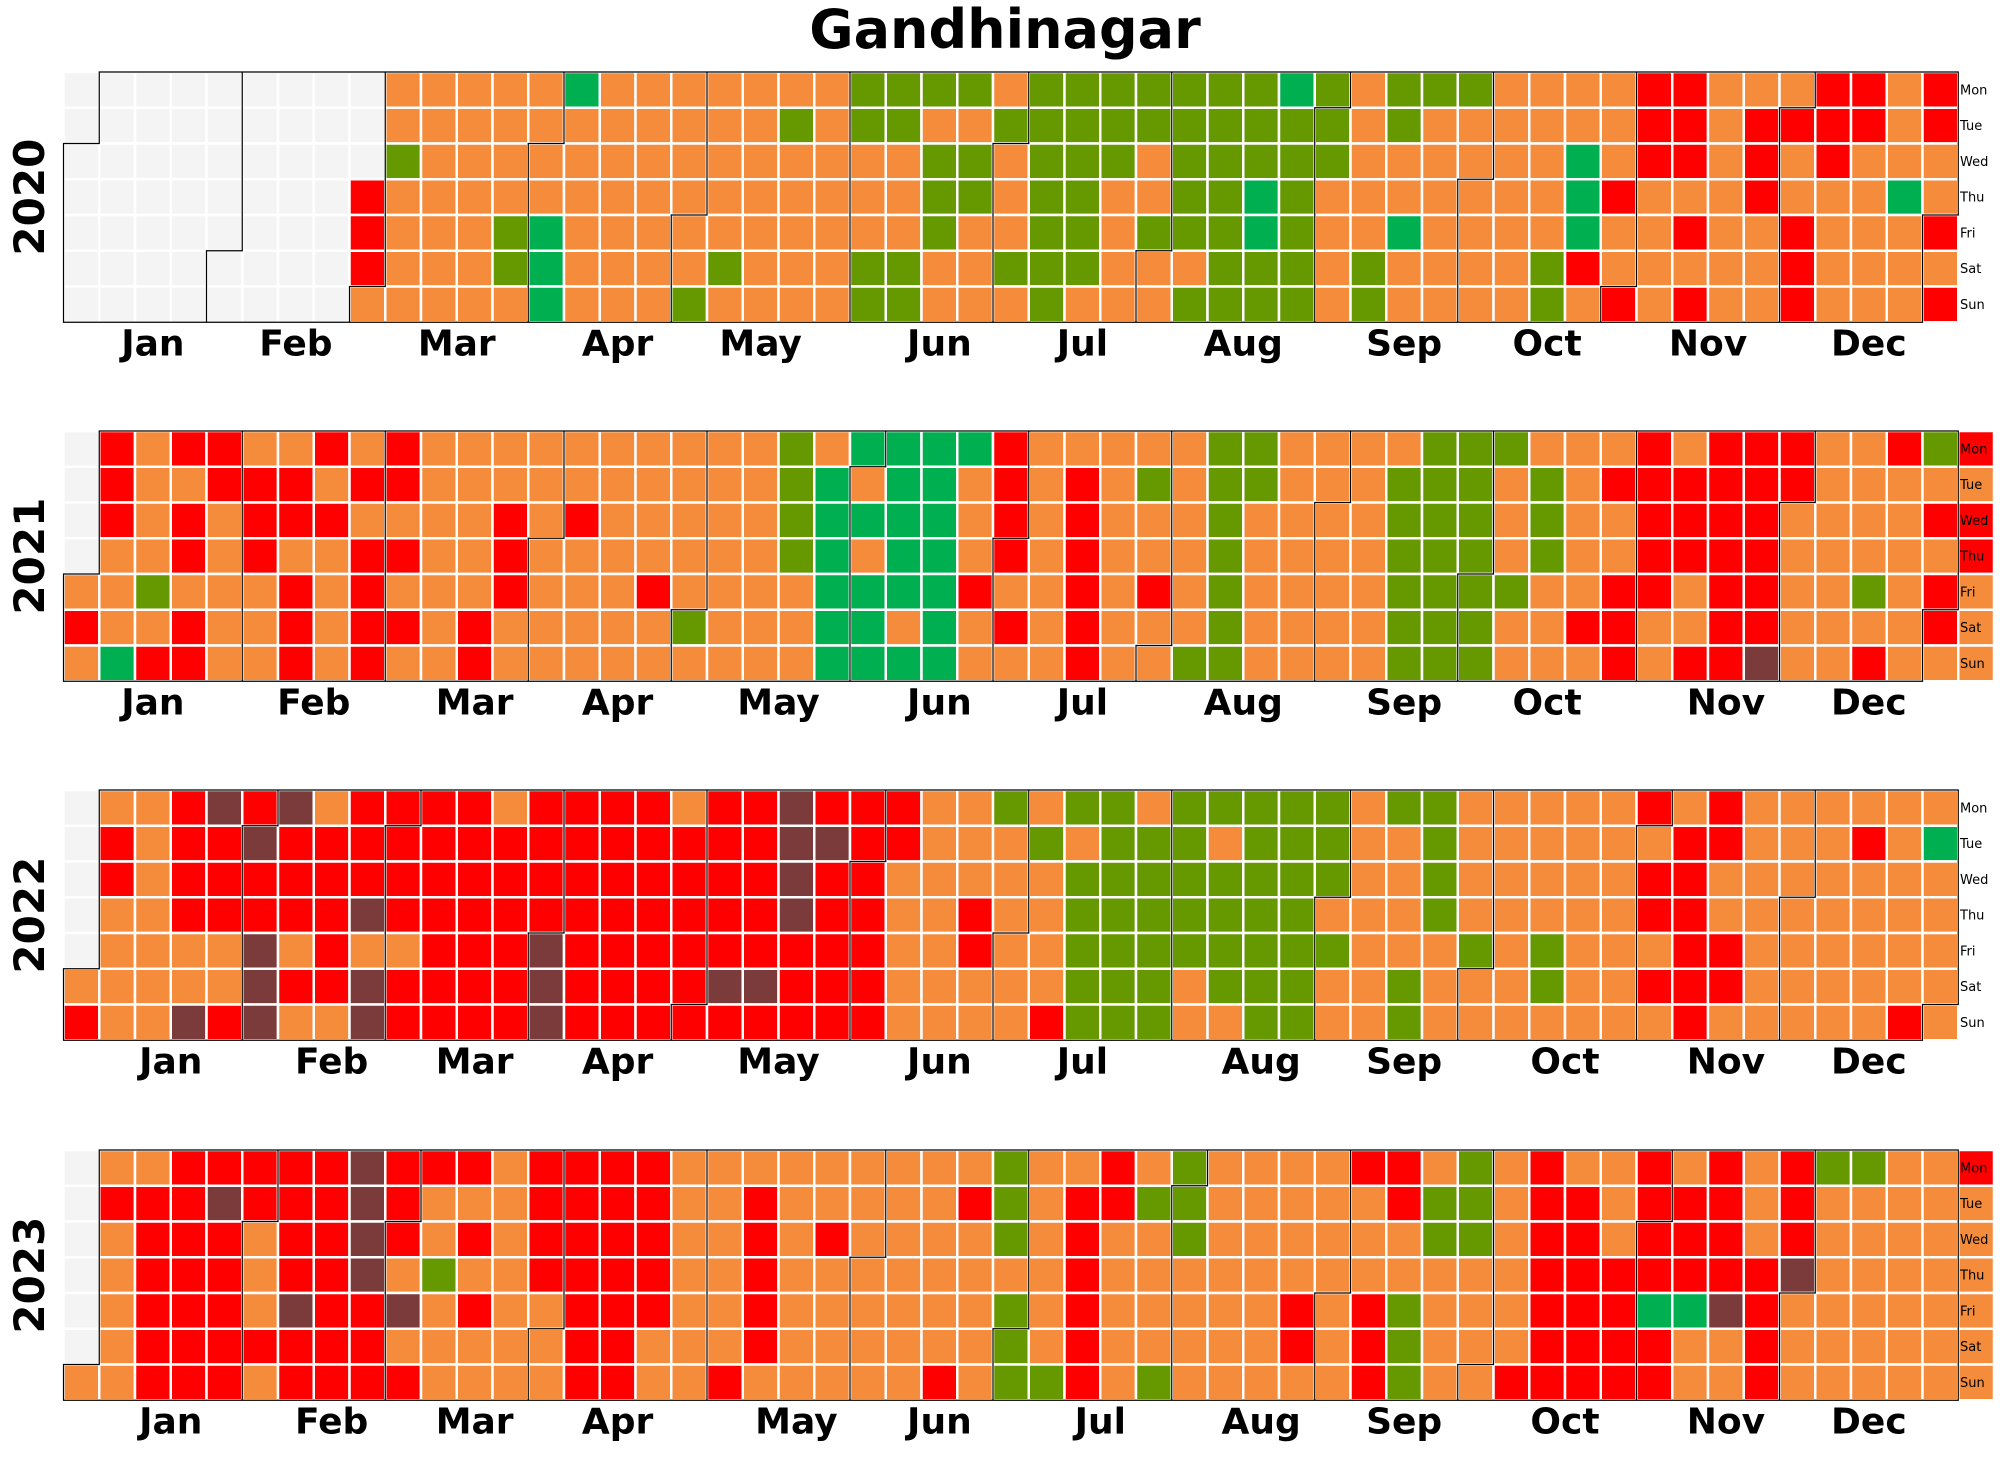 The image size is (2000, 1468). What do you see at coordinates (778, 702) in the screenshot?
I see `month-label: May` at bounding box center [778, 702].